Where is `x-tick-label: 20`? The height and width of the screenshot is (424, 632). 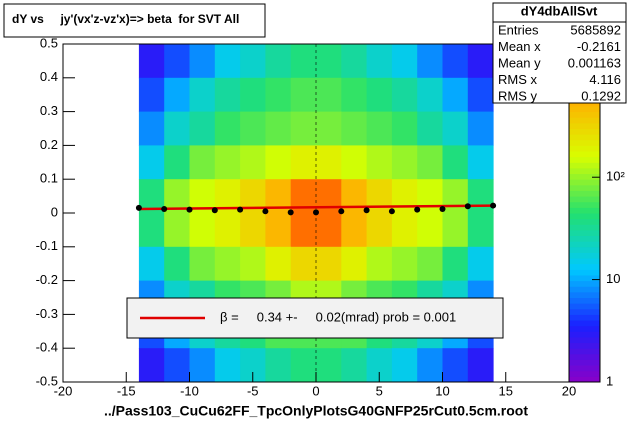 x-tick-label: 20 is located at coordinates (569, 390).